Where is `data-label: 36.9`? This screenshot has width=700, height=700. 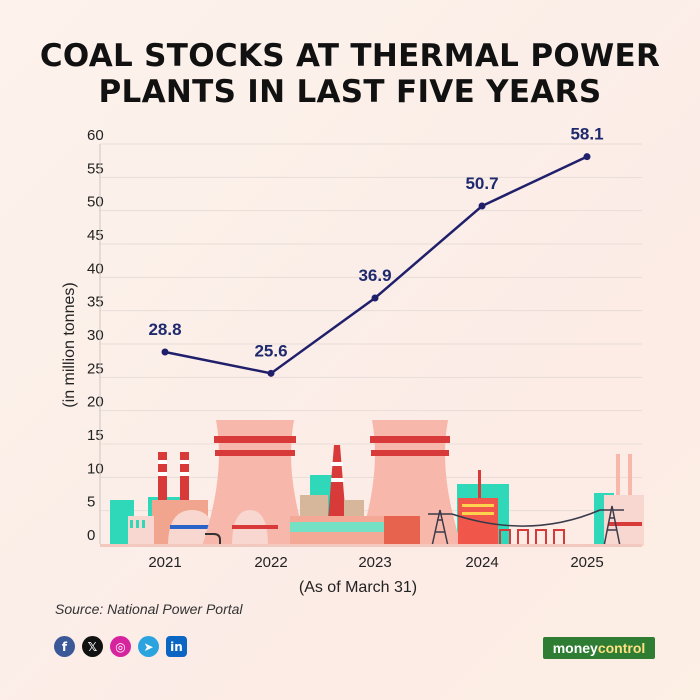
data-label: 36.9 is located at coordinates (374, 275).